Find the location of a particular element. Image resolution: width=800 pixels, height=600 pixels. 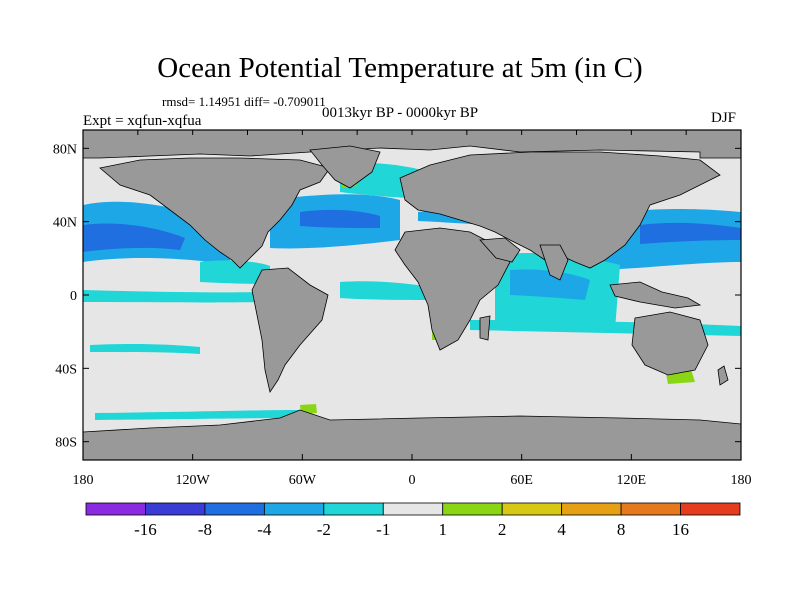

colorbar-label: -16 is located at coordinates (145, 529).